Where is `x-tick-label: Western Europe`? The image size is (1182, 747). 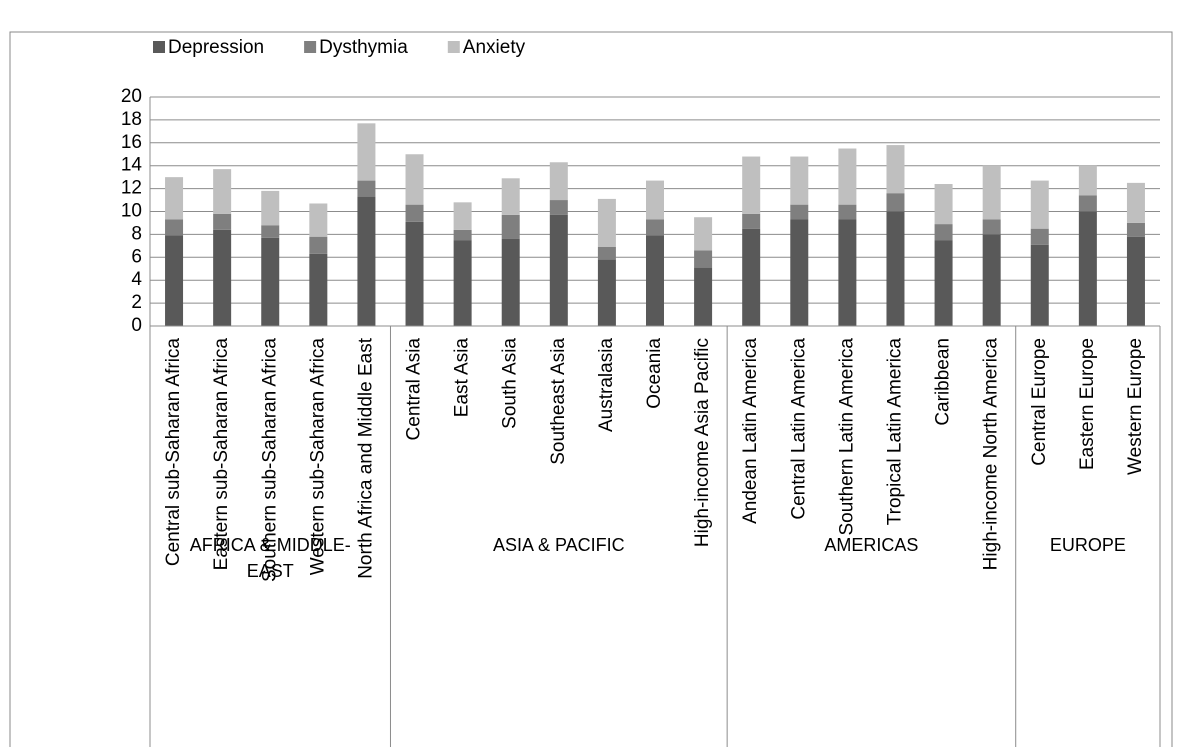
x-tick-label: Western Europe is located at coordinates (1135, 406).